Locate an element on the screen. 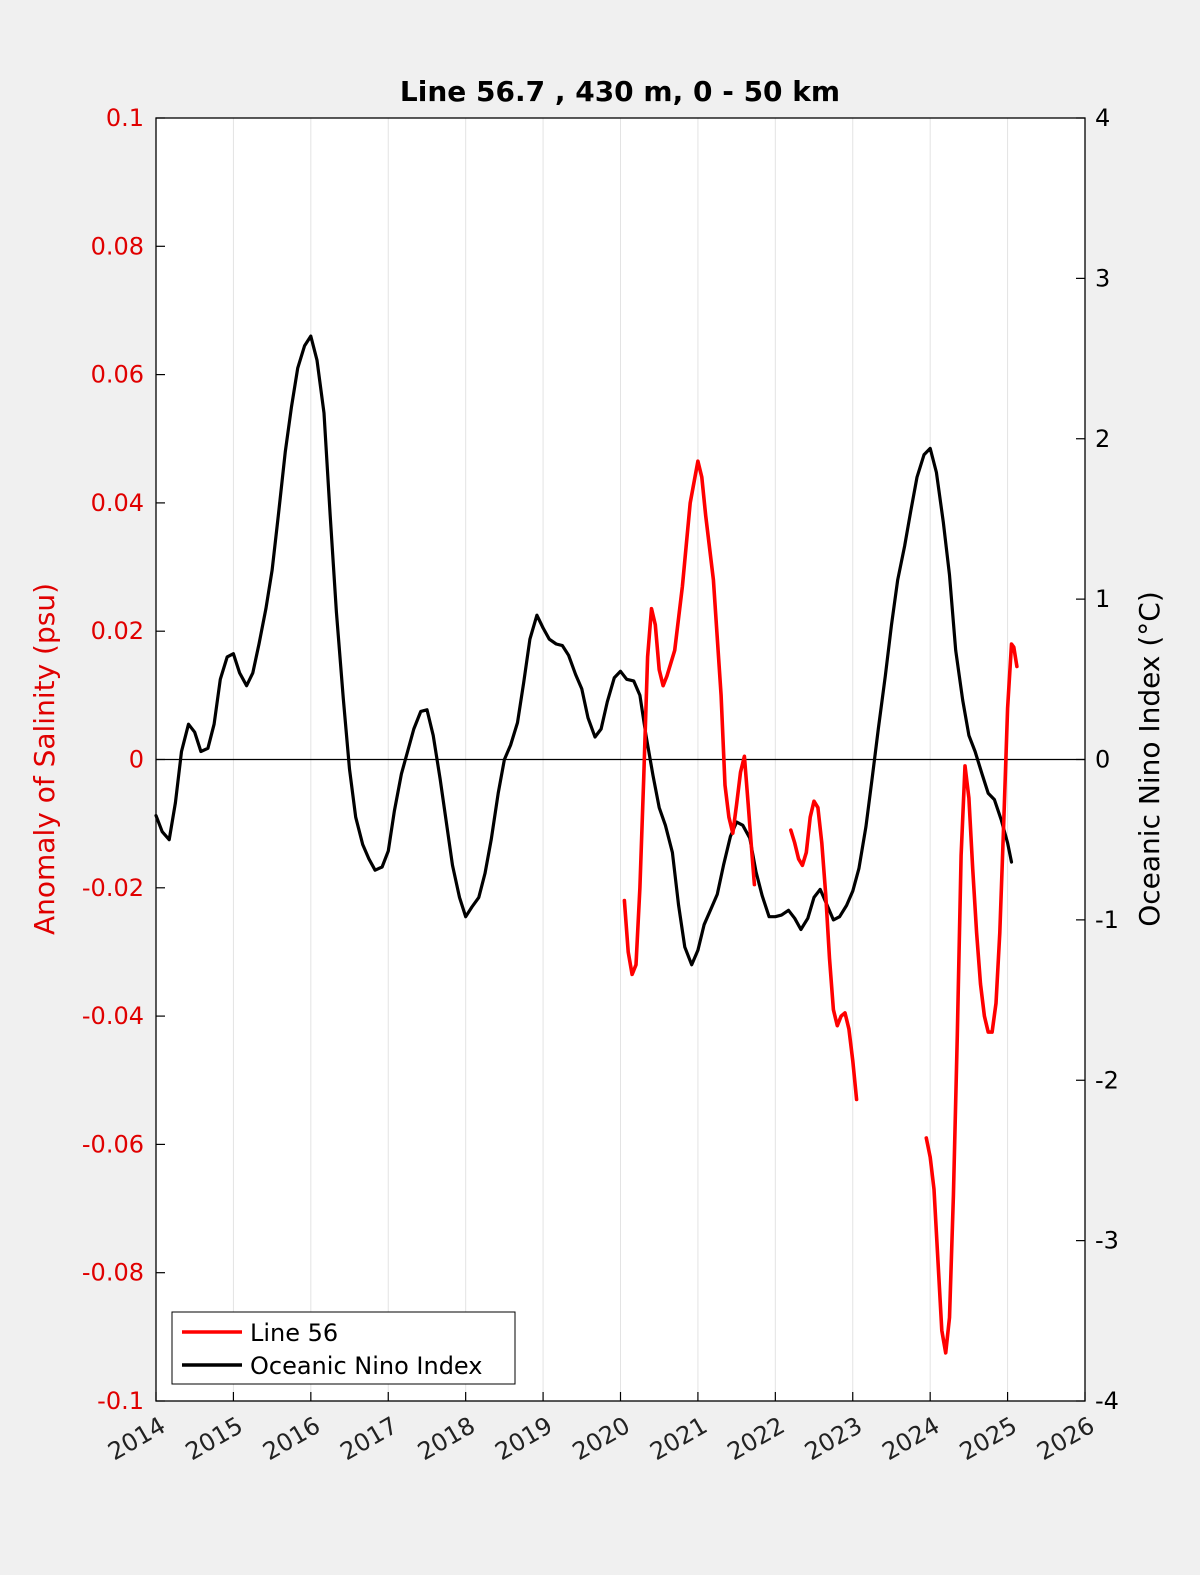 The image size is (1200, 1575). x-tick-label: 2015 is located at coordinates (214, 1438).